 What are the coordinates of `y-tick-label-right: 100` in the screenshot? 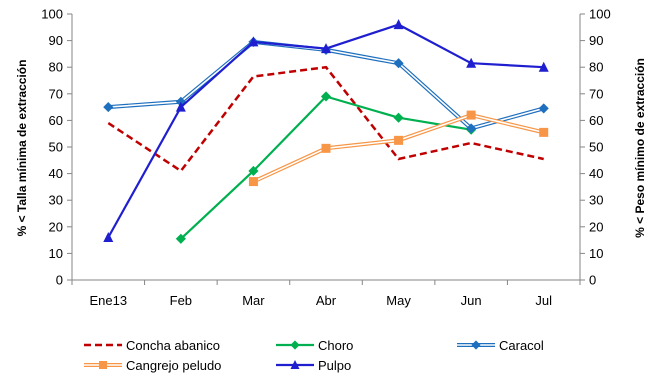 It's located at (600, 14).